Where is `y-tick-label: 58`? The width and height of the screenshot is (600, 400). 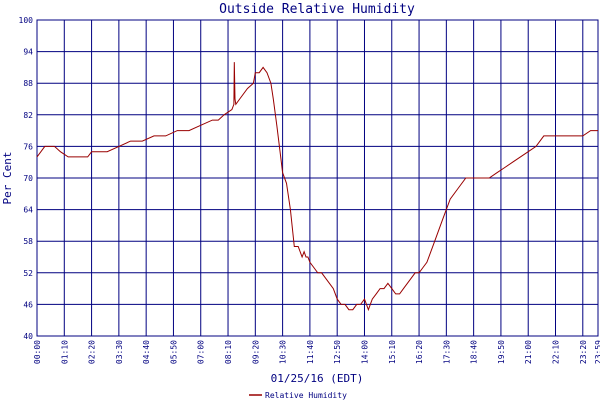 y-tick-label: 58 is located at coordinates (28, 241).